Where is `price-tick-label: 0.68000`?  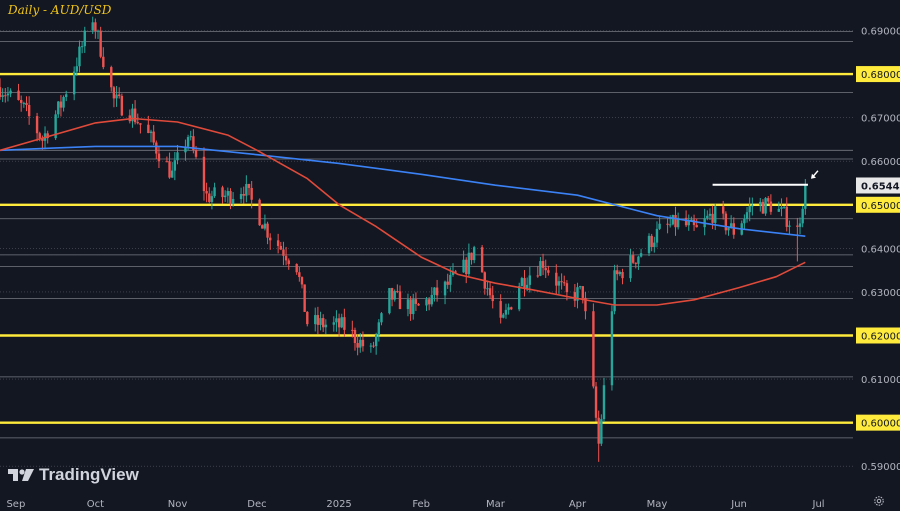 price-tick-label: 0.68000 is located at coordinates (880, 75).